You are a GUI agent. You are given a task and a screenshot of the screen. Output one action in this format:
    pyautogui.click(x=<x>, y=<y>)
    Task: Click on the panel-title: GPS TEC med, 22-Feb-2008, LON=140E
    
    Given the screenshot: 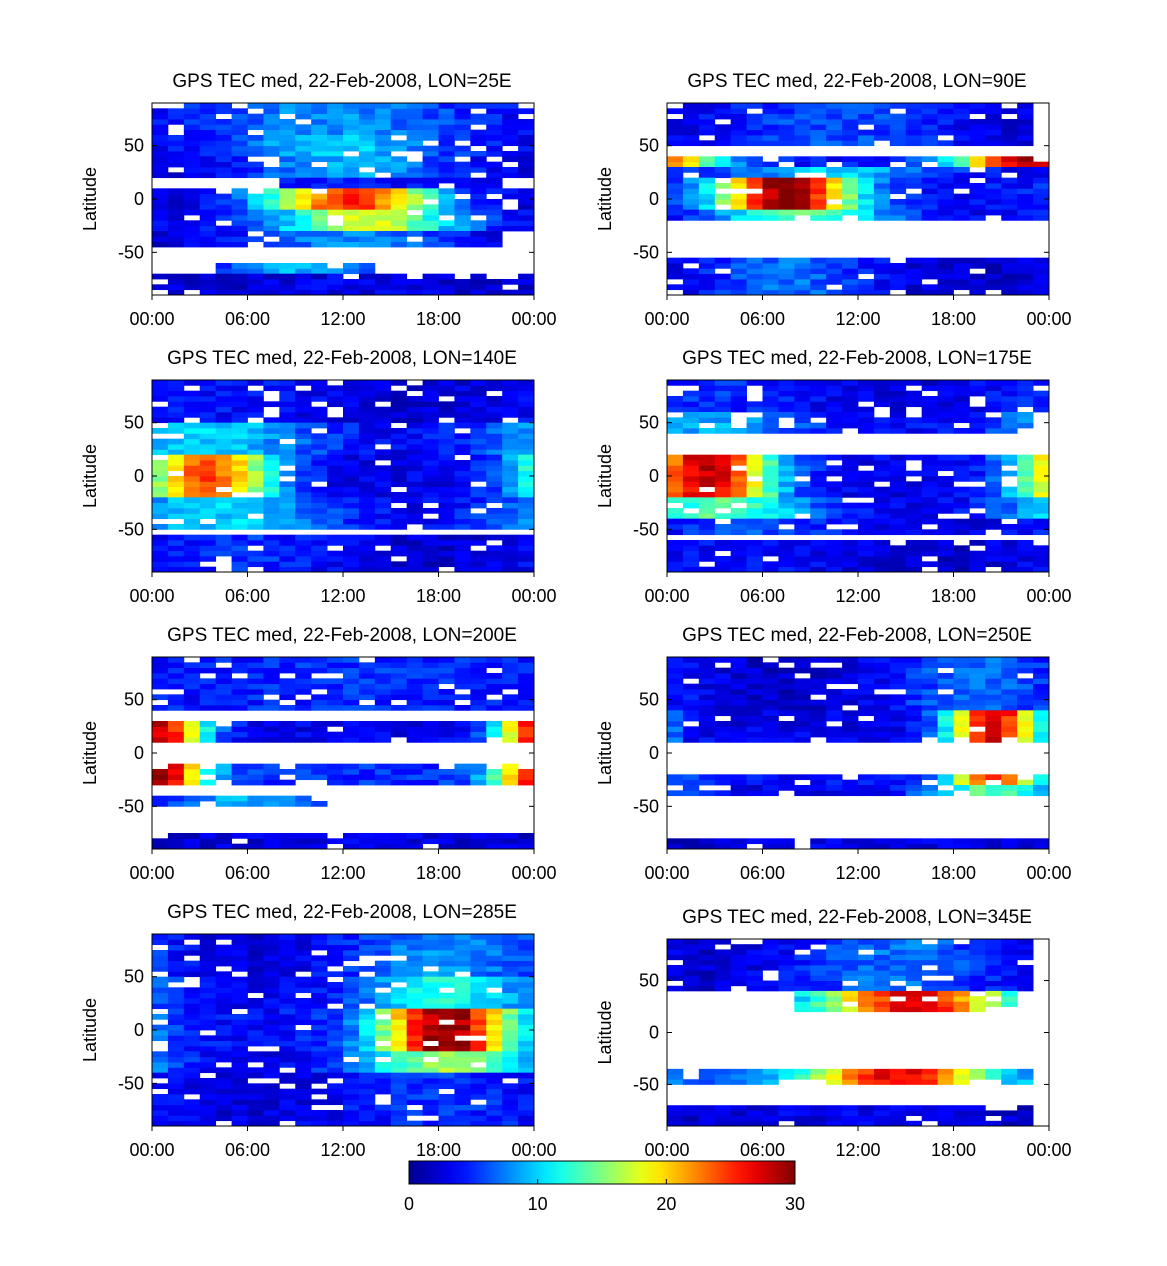 What is the action you would take?
    pyautogui.click(x=342, y=358)
    